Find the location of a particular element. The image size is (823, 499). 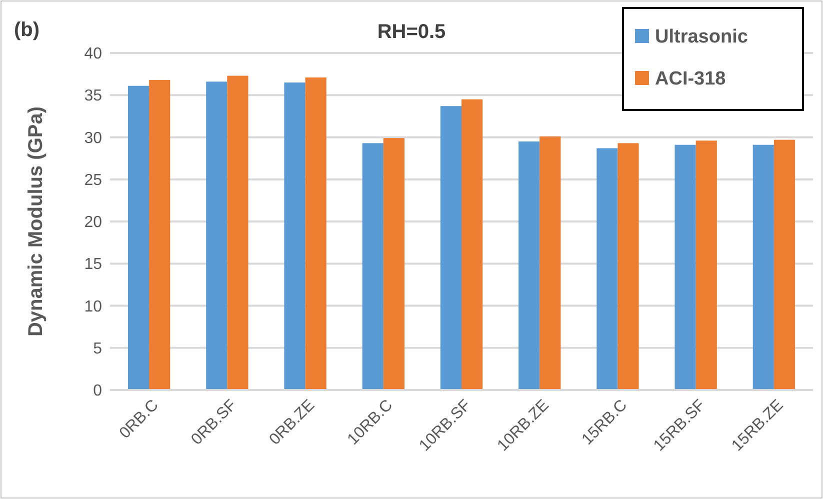

y-tick-label: 10 is located at coordinates (93, 307).